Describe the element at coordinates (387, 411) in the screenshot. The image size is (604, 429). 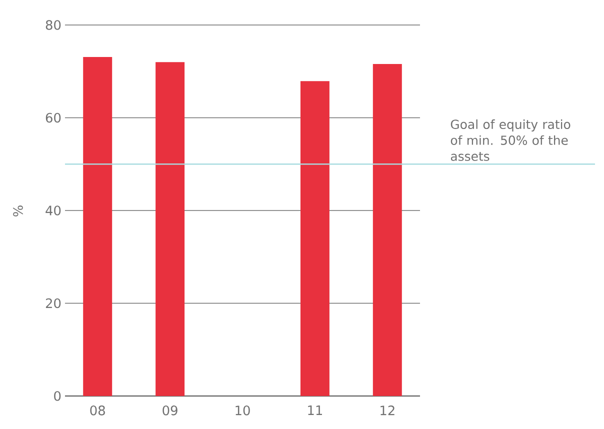
I see `x-tick-label: 12` at that location.